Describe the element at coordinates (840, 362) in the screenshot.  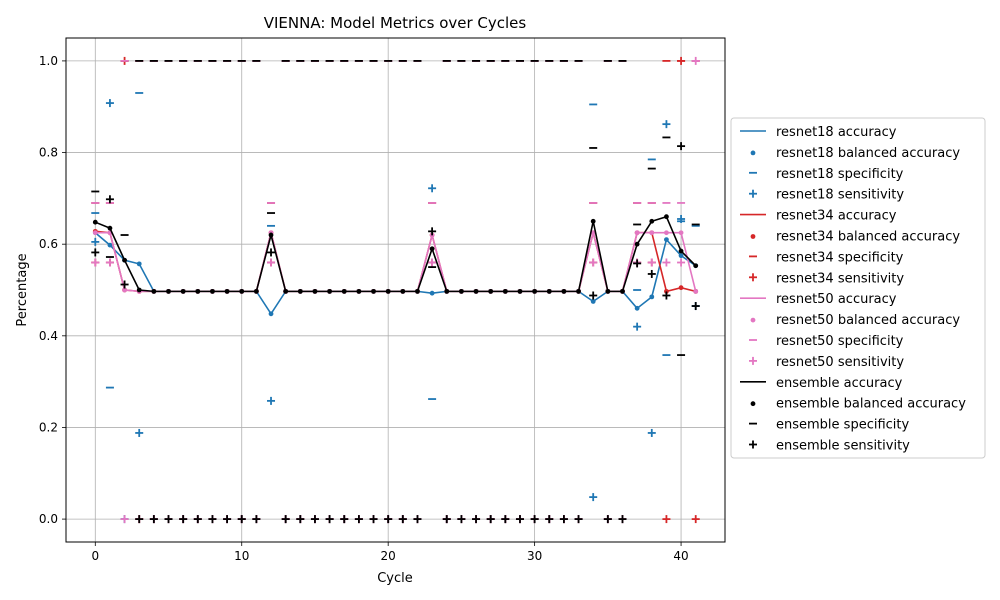
I see `legend-entry-label: resnet50 sensitivity` at that location.